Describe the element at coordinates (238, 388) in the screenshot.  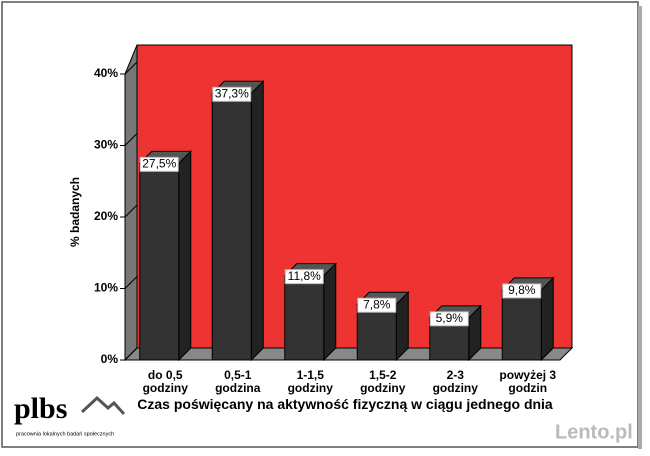
I see `x-tick-label: godzina` at that location.